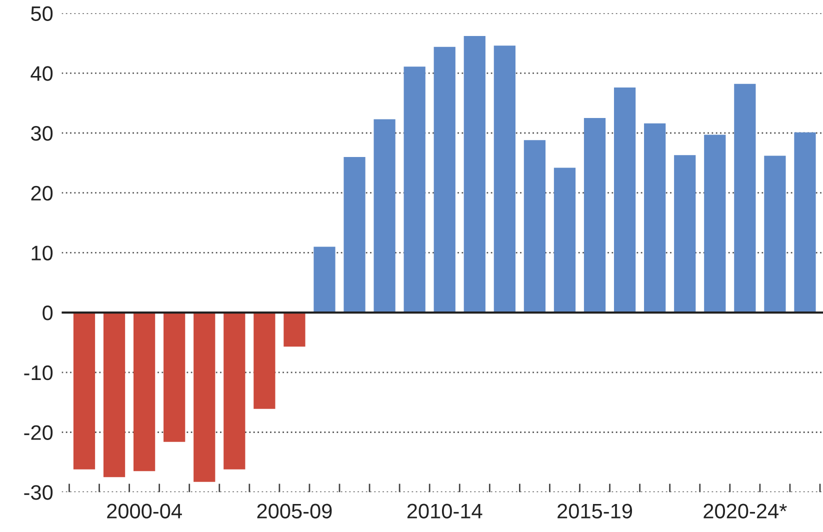  I want to click on y-tick-label: 40, so click(41, 73).